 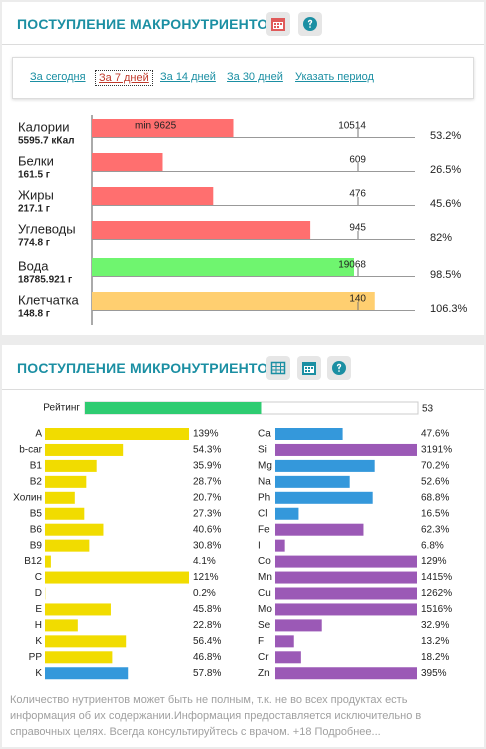 I want to click on table-button, so click(x=278, y=368).